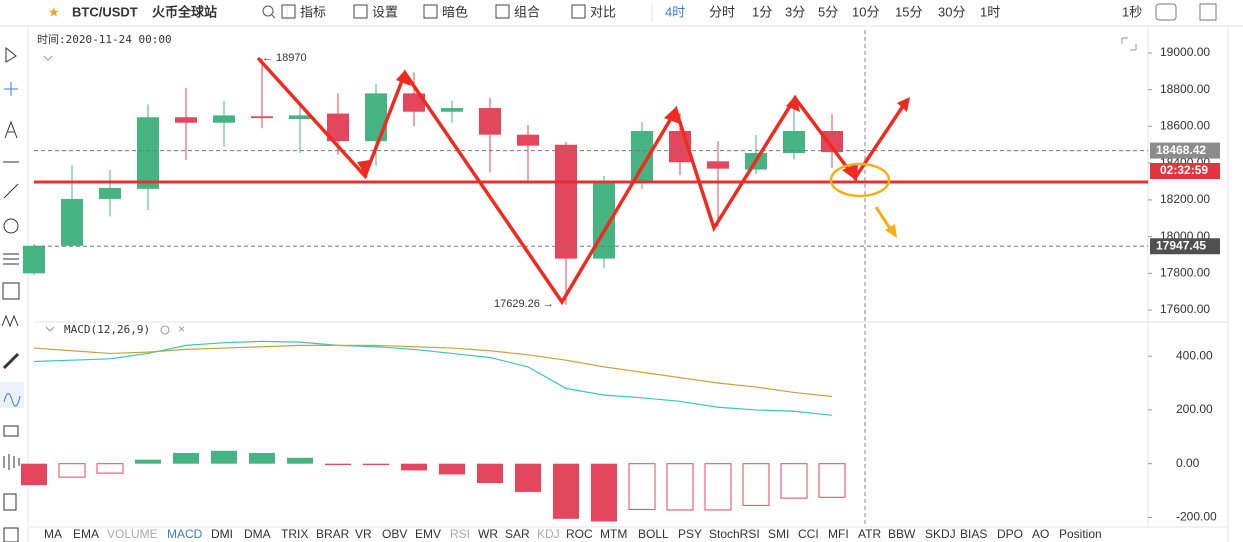 The height and width of the screenshot is (542, 1243). I want to click on countdown-label: 02:32:59, so click(1184, 170).